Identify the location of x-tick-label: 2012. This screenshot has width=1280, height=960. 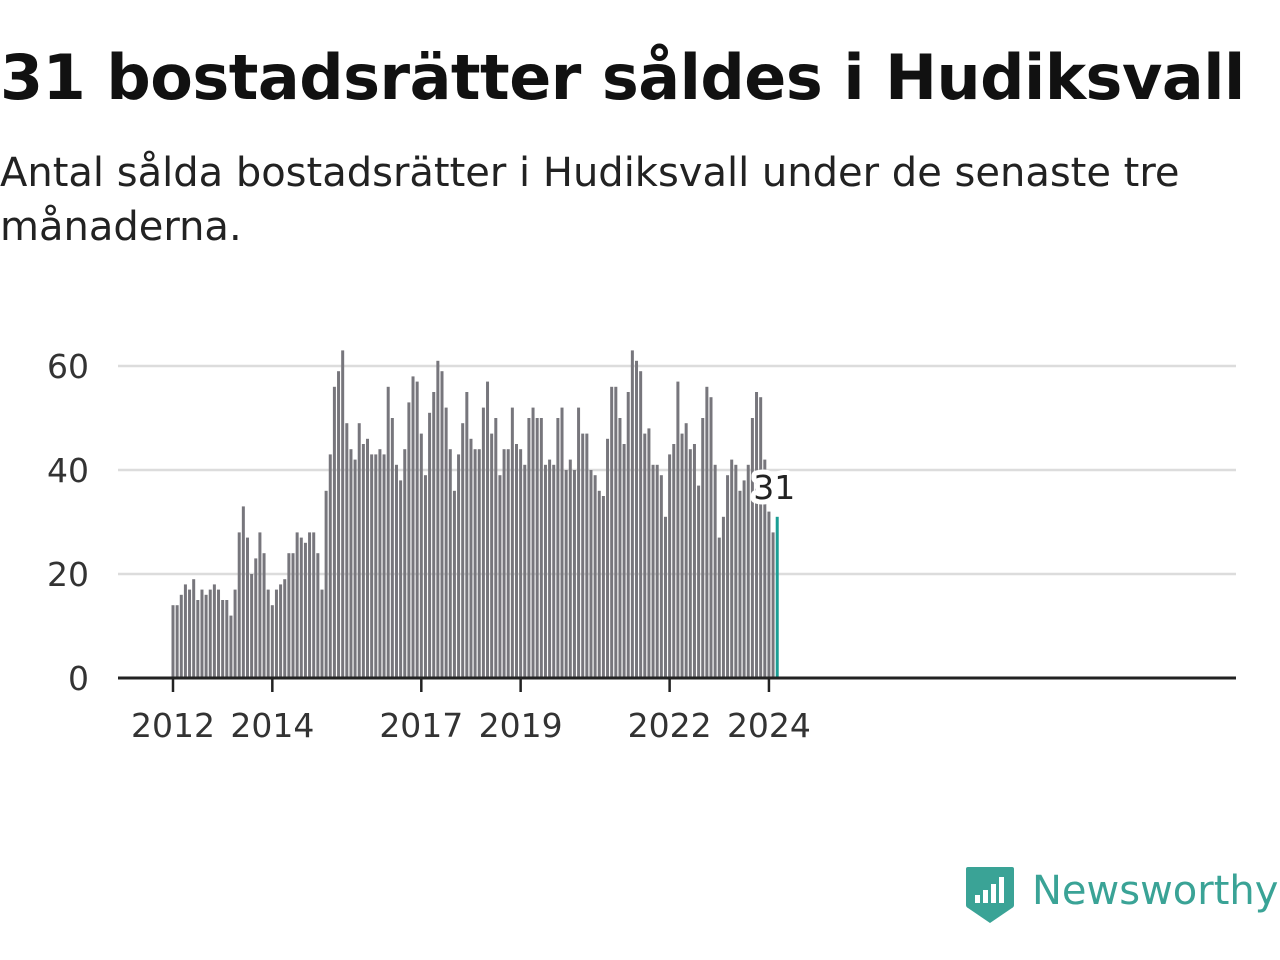
(173, 725).